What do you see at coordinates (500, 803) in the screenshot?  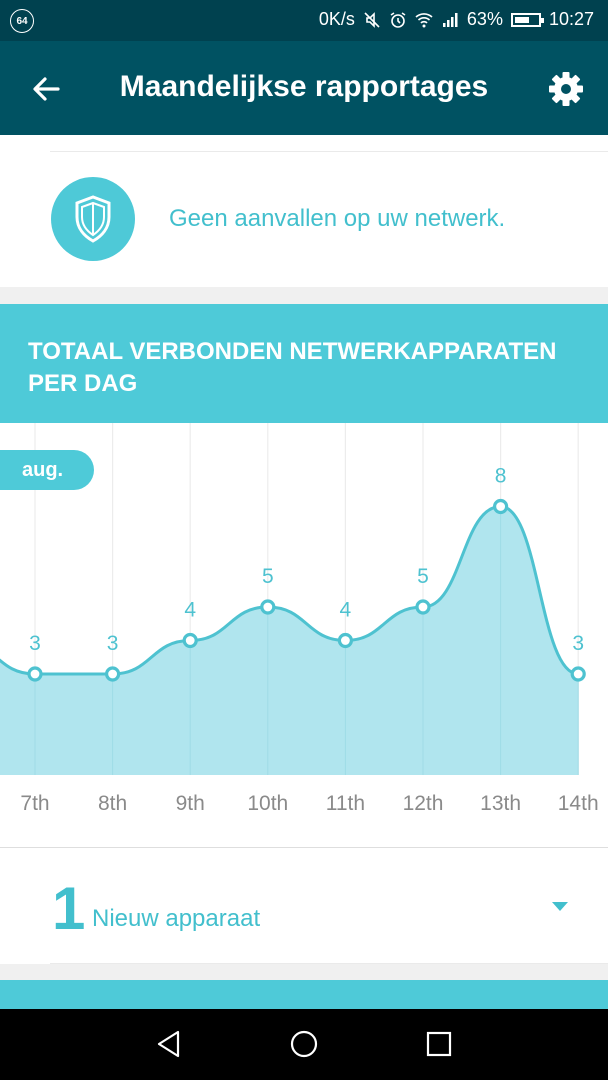 I see `x-tick-label: 13th` at bounding box center [500, 803].